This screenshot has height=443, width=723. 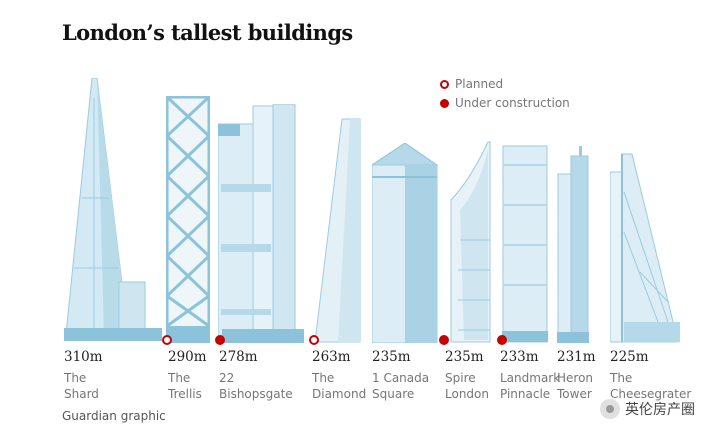 I want to click on landmark-pinnacle-name-line2: Pinnacle, so click(x=525, y=394).